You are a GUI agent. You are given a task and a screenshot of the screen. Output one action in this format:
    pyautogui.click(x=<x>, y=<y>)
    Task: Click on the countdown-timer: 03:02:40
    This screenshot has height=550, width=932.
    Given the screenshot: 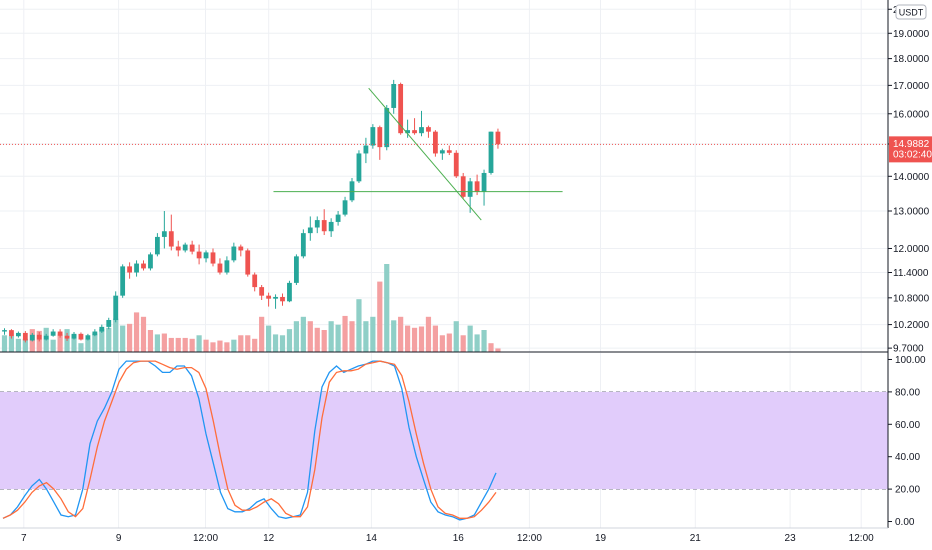 What is the action you would take?
    pyautogui.click(x=912, y=154)
    